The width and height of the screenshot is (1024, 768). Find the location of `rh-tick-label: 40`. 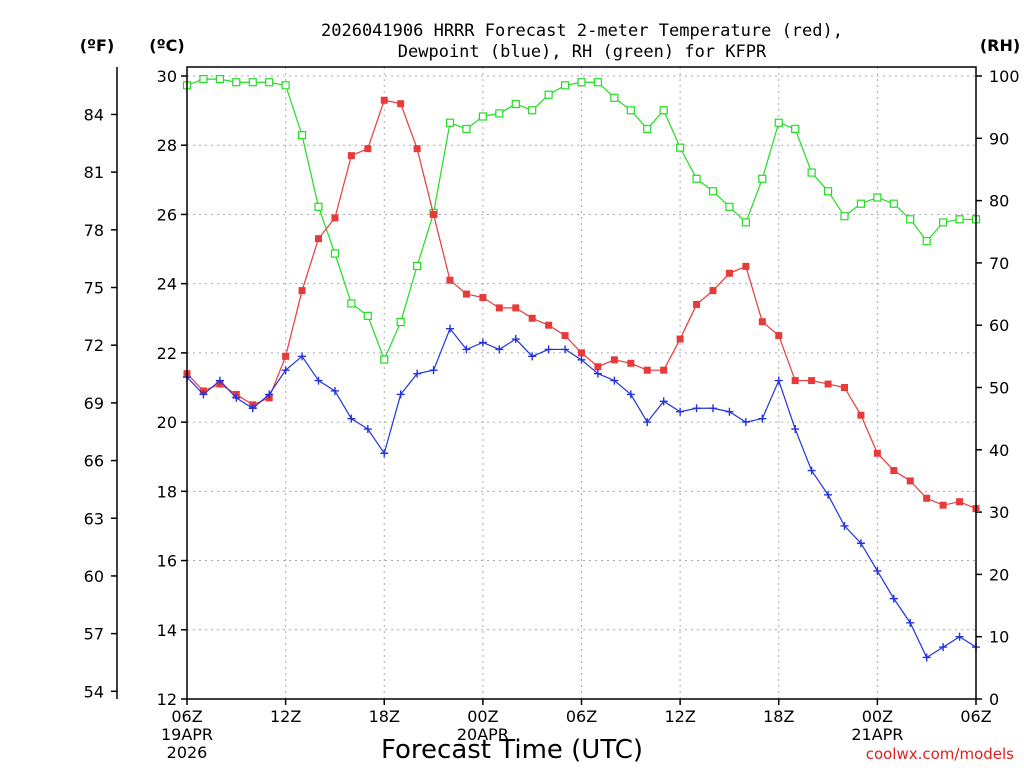

rh-tick-label: 40 is located at coordinates (999, 450).